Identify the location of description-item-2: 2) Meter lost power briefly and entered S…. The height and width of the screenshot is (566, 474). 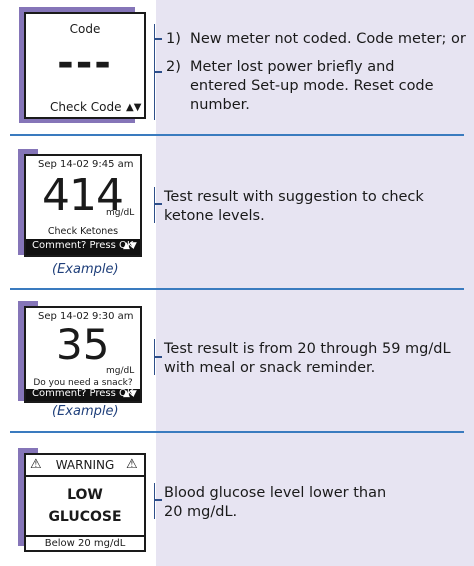
(300, 86).